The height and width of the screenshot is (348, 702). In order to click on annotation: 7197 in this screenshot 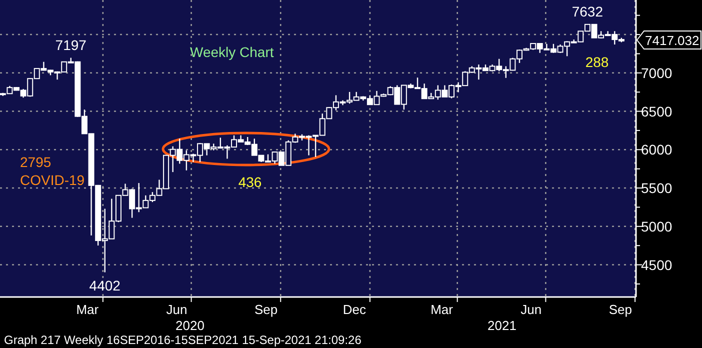, I will do `click(71, 44)`.